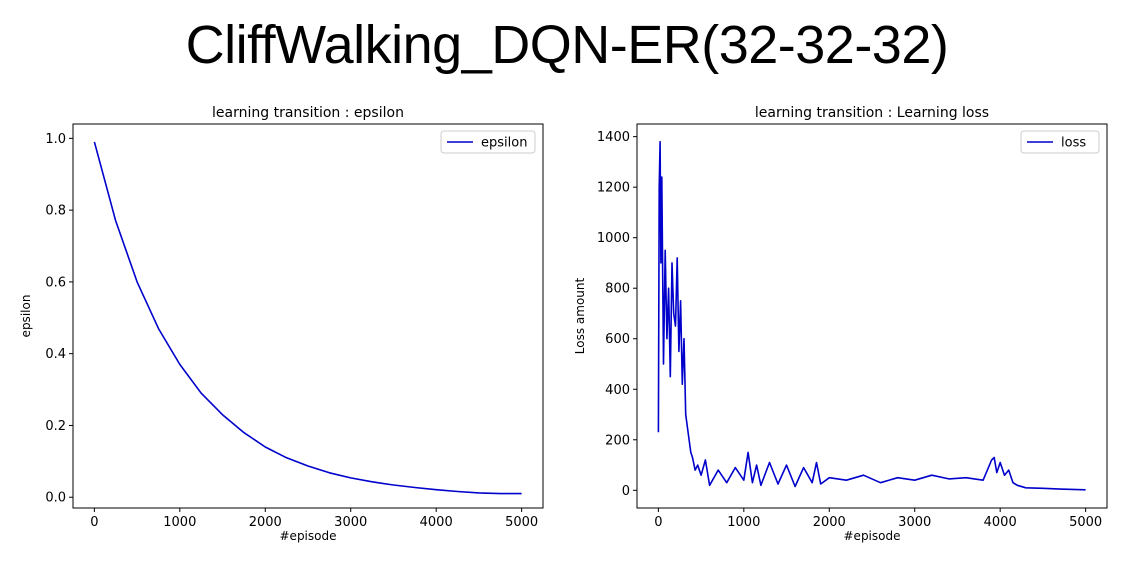  Describe the element at coordinates (26, 316) in the screenshot. I see `chart1-ylabel: epsilon` at that location.